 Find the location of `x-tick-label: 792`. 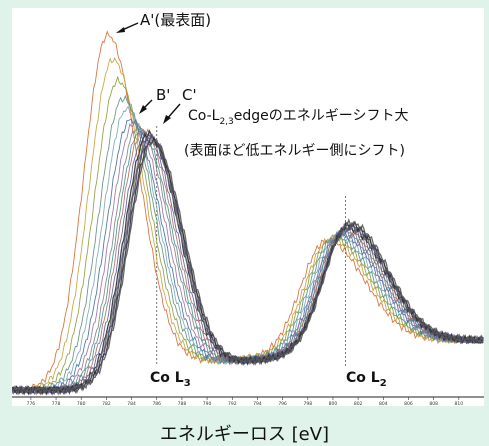

x-tick-label: 792 is located at coordinates (232, 403).